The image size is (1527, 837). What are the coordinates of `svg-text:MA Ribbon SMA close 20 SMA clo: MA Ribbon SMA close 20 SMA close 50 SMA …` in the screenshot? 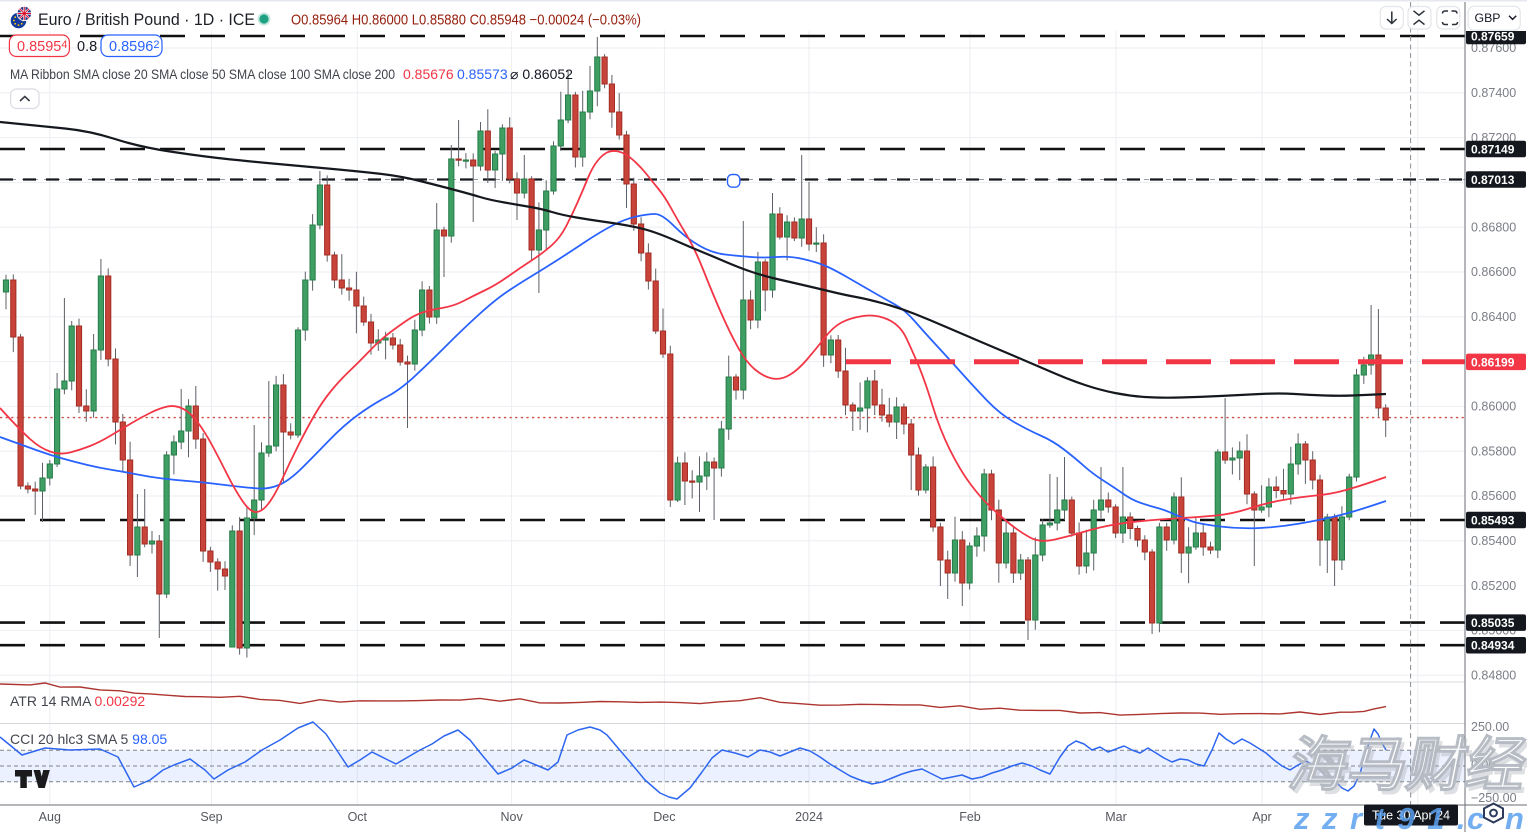 It's located at (202, 74).